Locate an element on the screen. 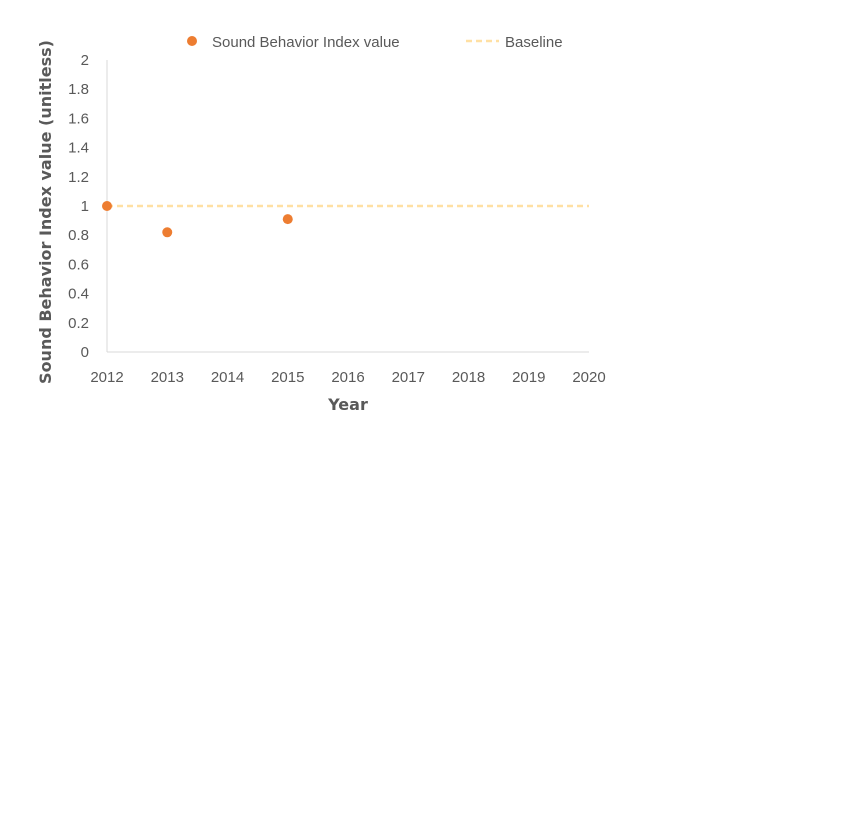 Image resolution: width=853 pixels, height=819 pixels. x-tick-label: 2015 is located at coordinates (287, 377).